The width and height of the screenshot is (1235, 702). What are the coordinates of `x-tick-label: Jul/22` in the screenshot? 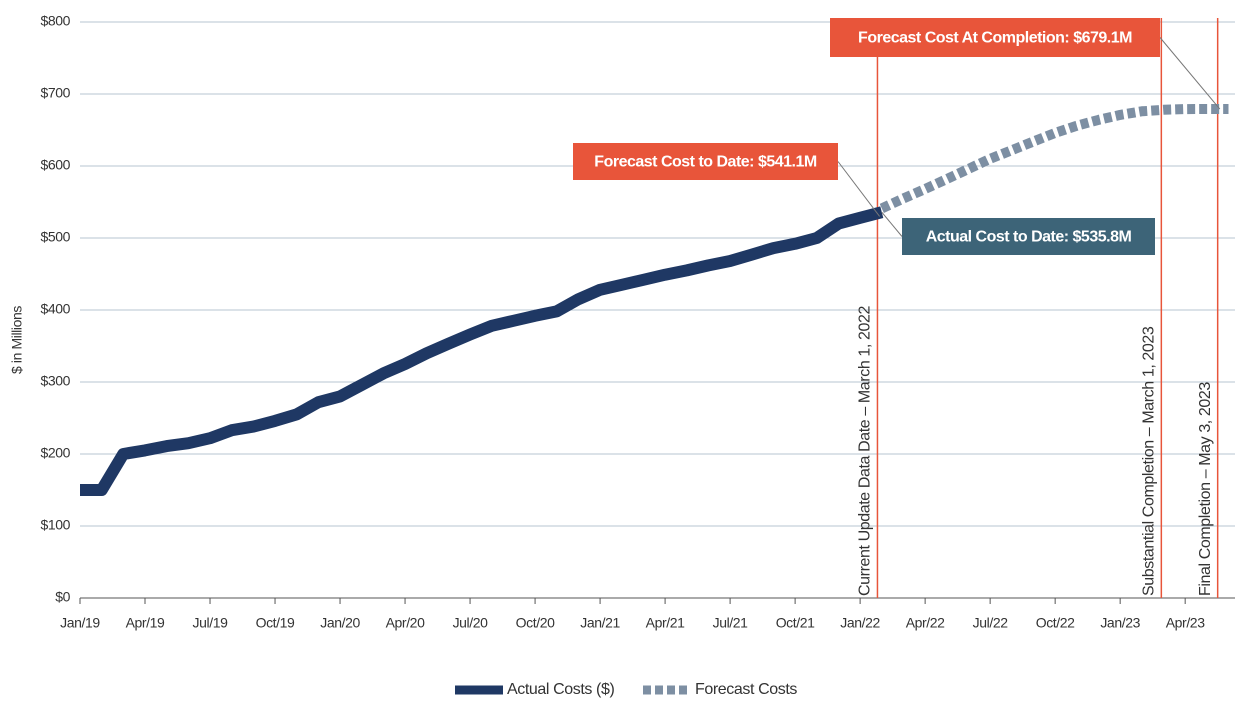 It's located at (991, 623).